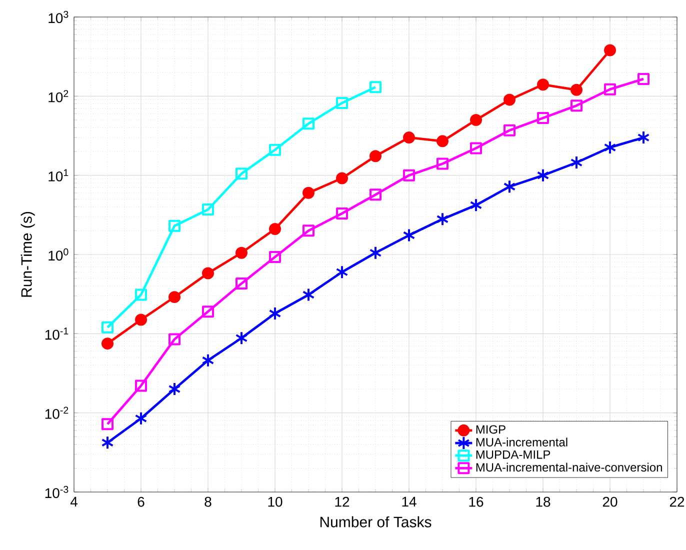 The width and height of the screenshot is (686, 550). What do you see at coordinates (522, 442) in the screenshot?
I see `legend-label: MUA-incremental` at bounding box center [522, 442].